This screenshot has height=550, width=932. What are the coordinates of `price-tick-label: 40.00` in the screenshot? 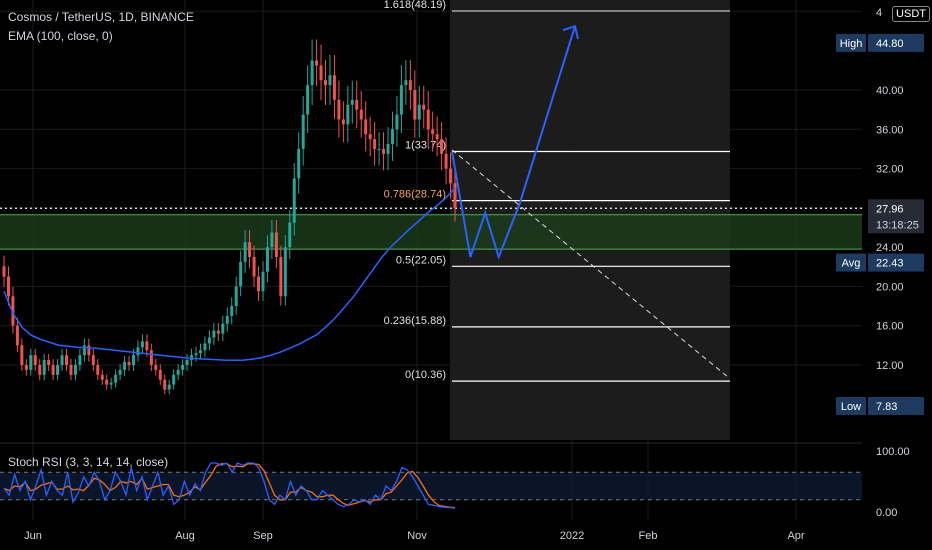 It's located at (890, 91).